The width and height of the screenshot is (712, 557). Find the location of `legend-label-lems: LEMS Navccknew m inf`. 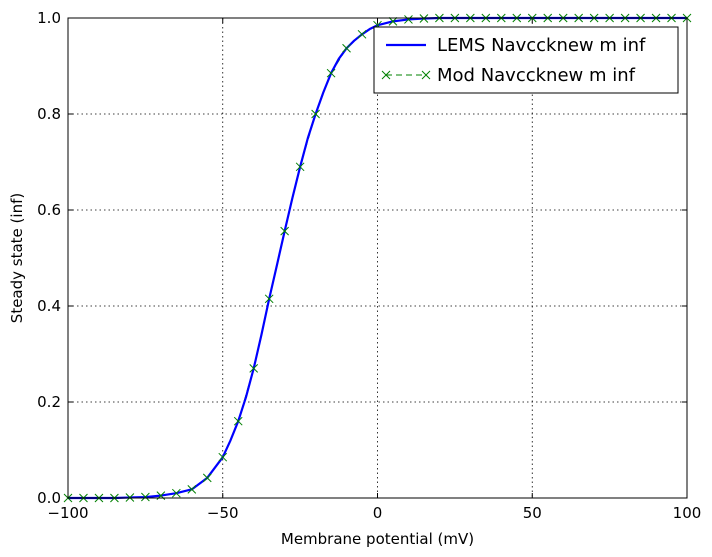

legend-label-lems: LEMS Navccknew m inf is located at coordinates (541, 45).